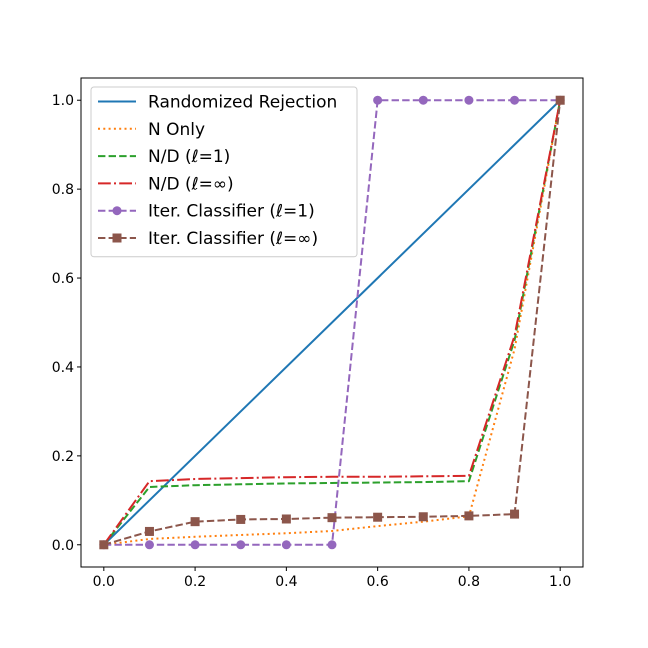 Image resolution: width=648 pixels, height=648 pixels. What do you see at coordinates (191, 184) in the screenshot?
I see `legend-label-3: N/D (ℓ=∞)` at bounding box center [191, 184].